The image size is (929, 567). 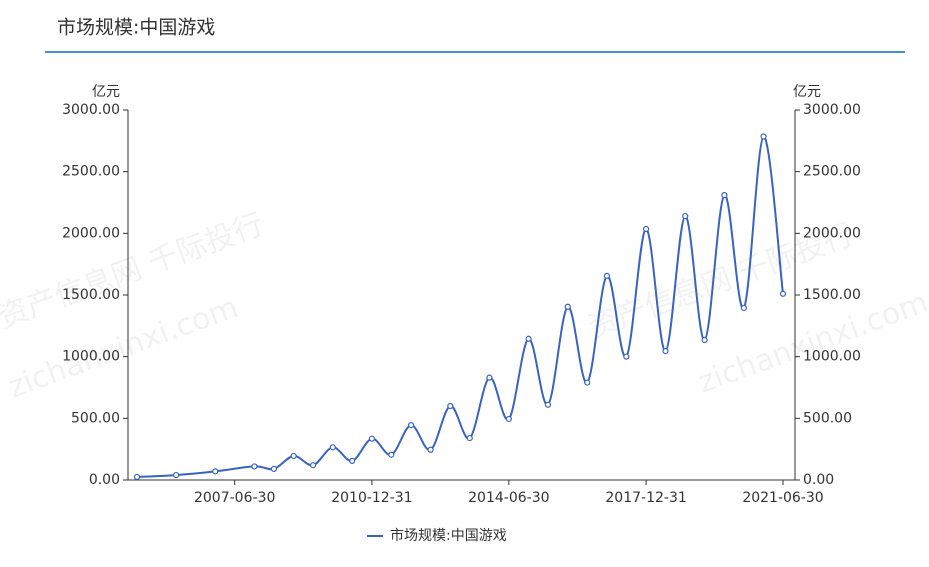 I want to click on y2-tick-label: 500.00, so click(x=827, y=418).